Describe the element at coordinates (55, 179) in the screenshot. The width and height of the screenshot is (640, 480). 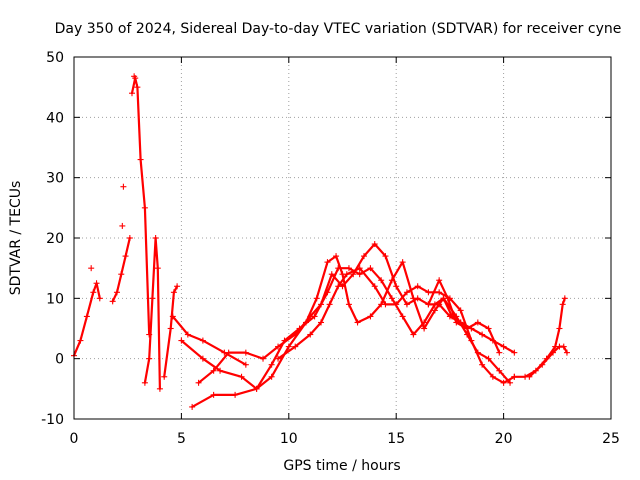
I see `y-tick-label: 30` at that location.